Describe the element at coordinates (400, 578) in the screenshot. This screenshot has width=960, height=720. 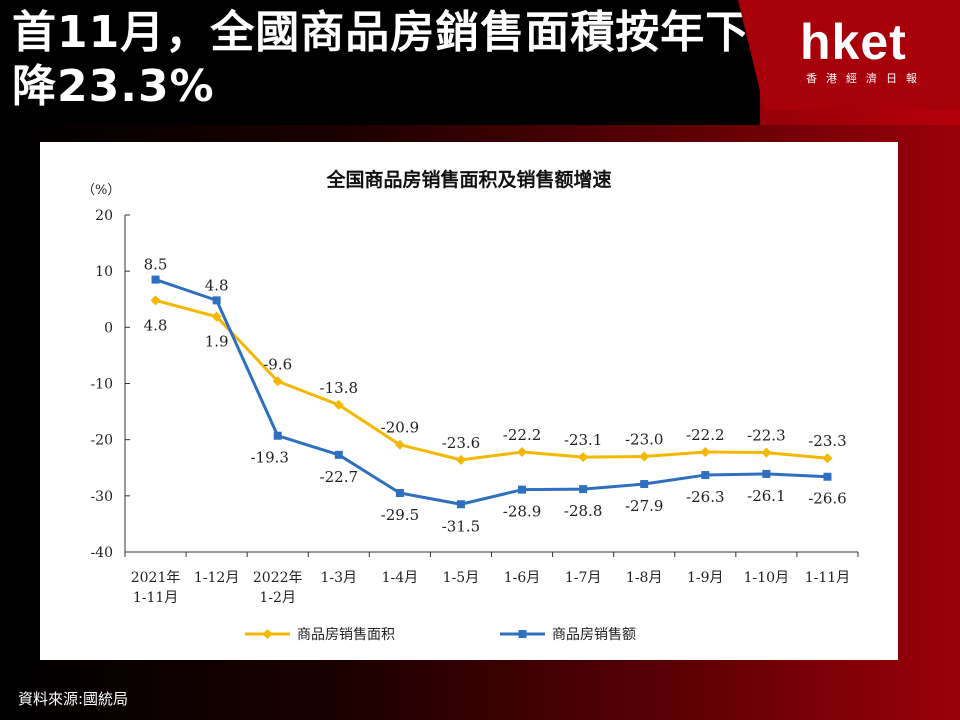
I see `x-tick-label: 1-4月` at that location.